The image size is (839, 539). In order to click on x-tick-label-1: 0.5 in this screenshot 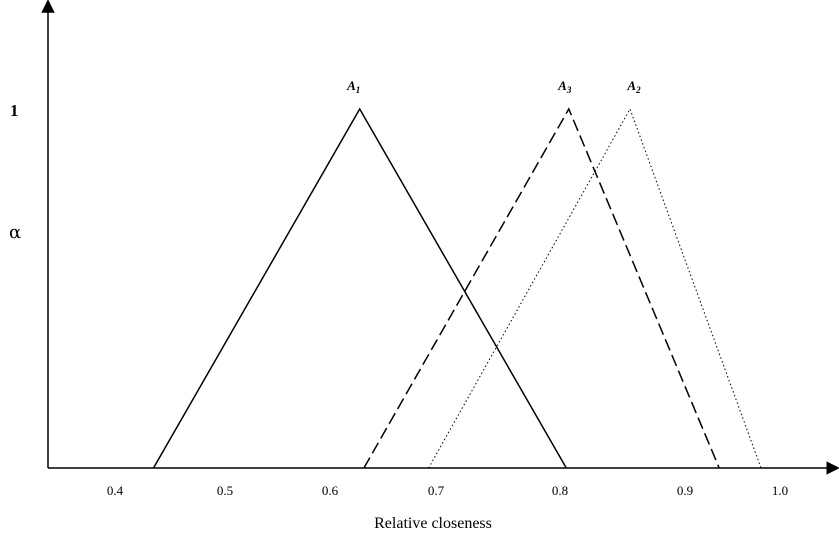, I will do `click(225, 490)`.